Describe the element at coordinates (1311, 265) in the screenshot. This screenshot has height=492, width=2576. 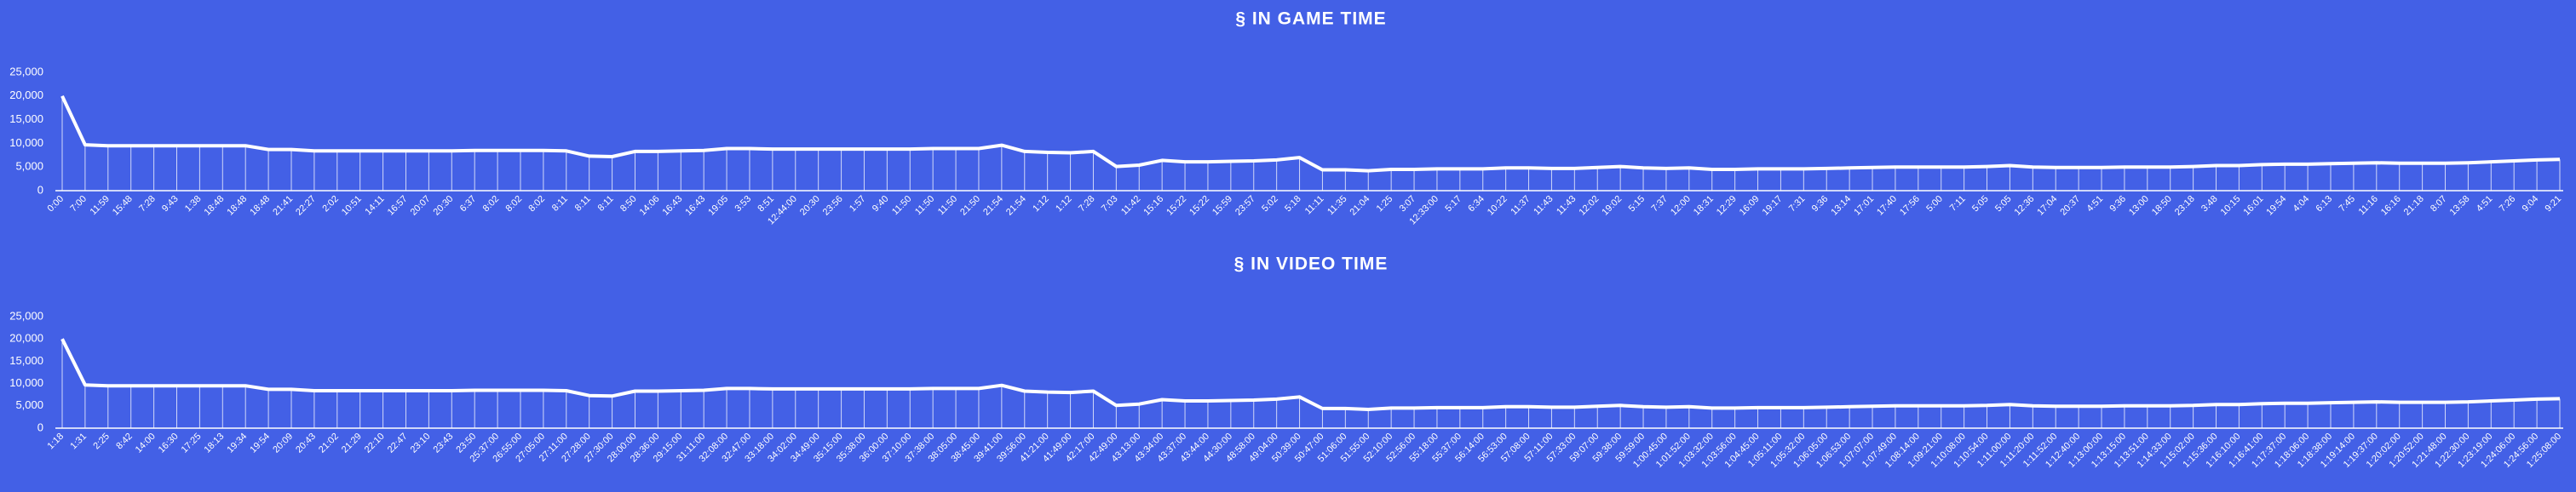
I see `chart-title: § IN VIDEO TIME` at that location.